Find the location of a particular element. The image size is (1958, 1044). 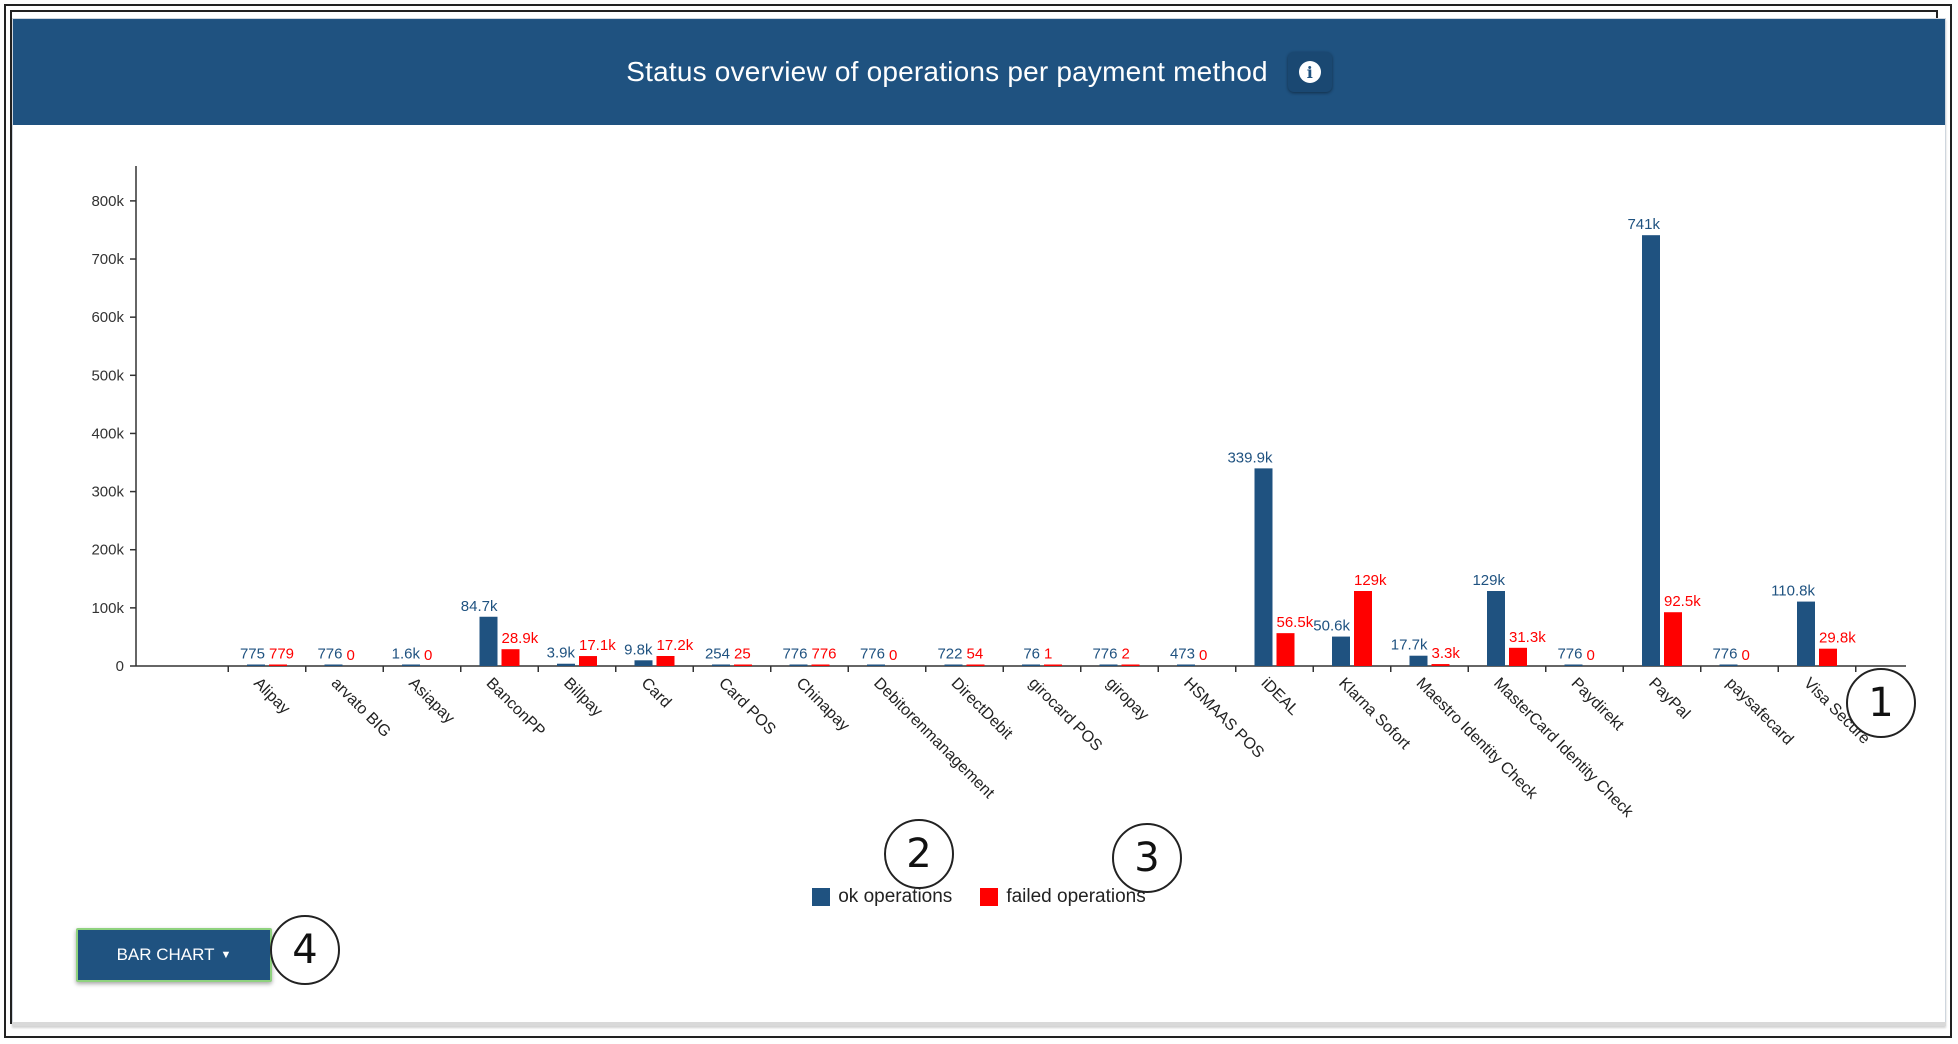

x-category-label: Card POS is located at coordinates (747, 707).